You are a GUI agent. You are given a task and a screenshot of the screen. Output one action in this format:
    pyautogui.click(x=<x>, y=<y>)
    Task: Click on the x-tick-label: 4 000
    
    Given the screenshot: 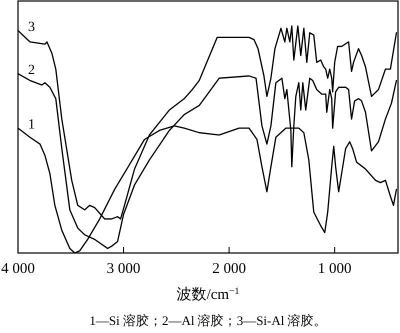 What is the action you would take?
    pyautogui.click(x=18, y=269)
    